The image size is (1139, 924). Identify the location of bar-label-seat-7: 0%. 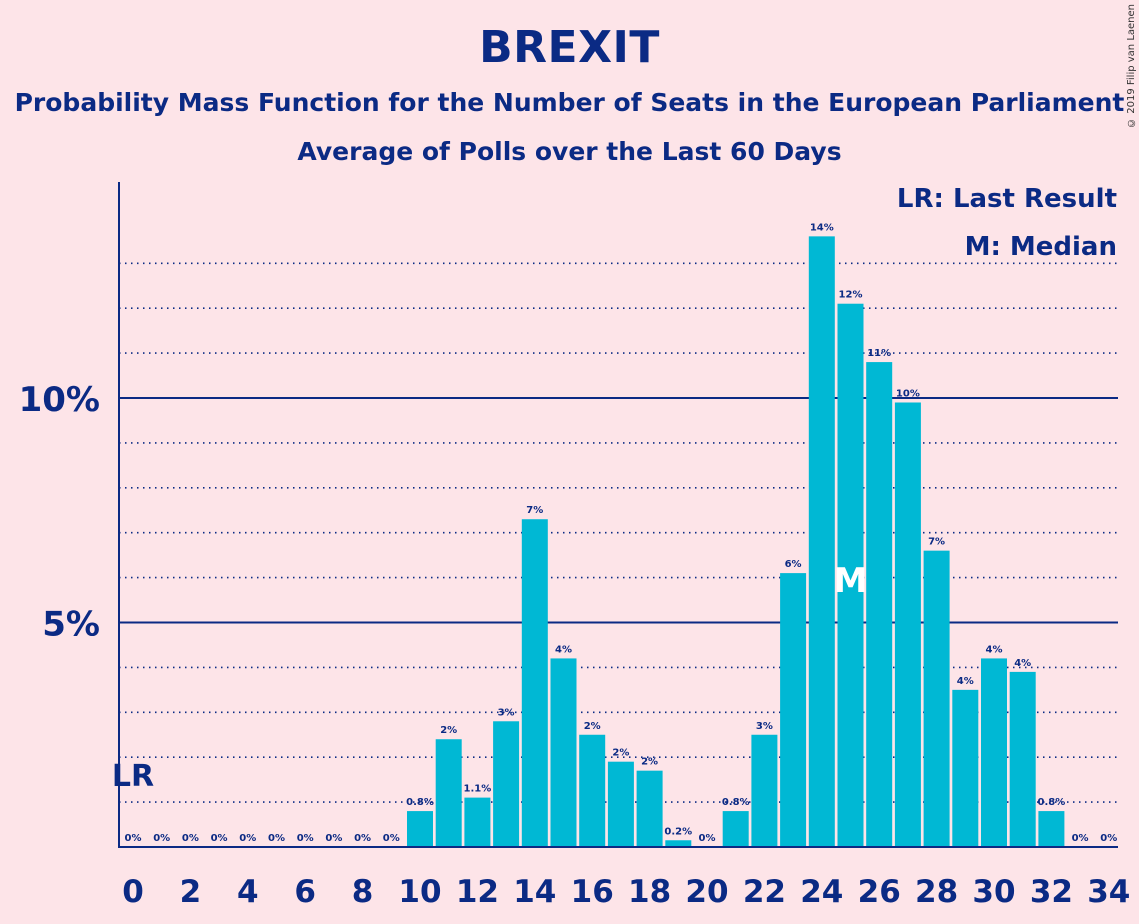
(333, 838).